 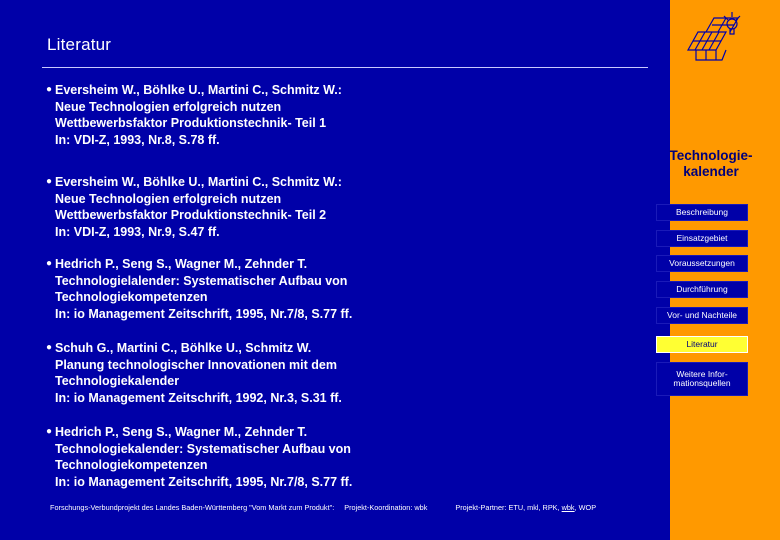 I want to click on sidebar-title-line: kalender, so click(x=711, y=171).